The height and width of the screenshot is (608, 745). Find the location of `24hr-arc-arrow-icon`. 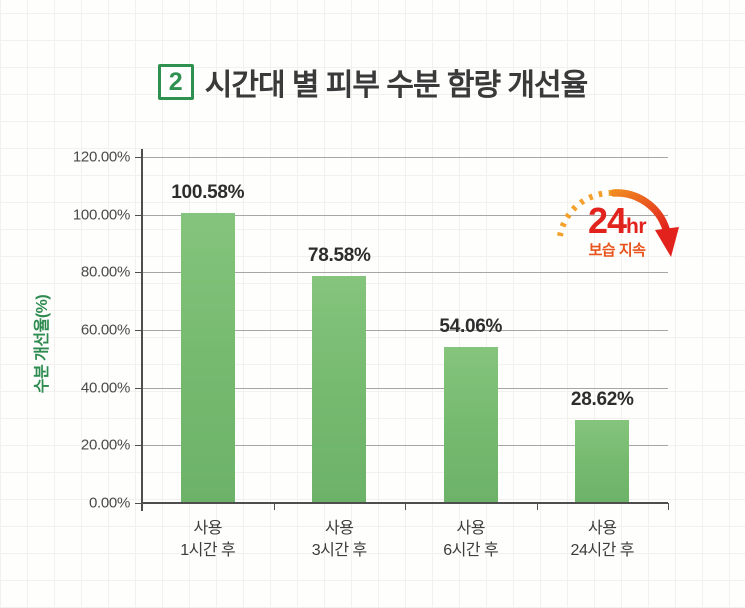

24hr-arc-arrow-icon is located at coordinates (618, 223).